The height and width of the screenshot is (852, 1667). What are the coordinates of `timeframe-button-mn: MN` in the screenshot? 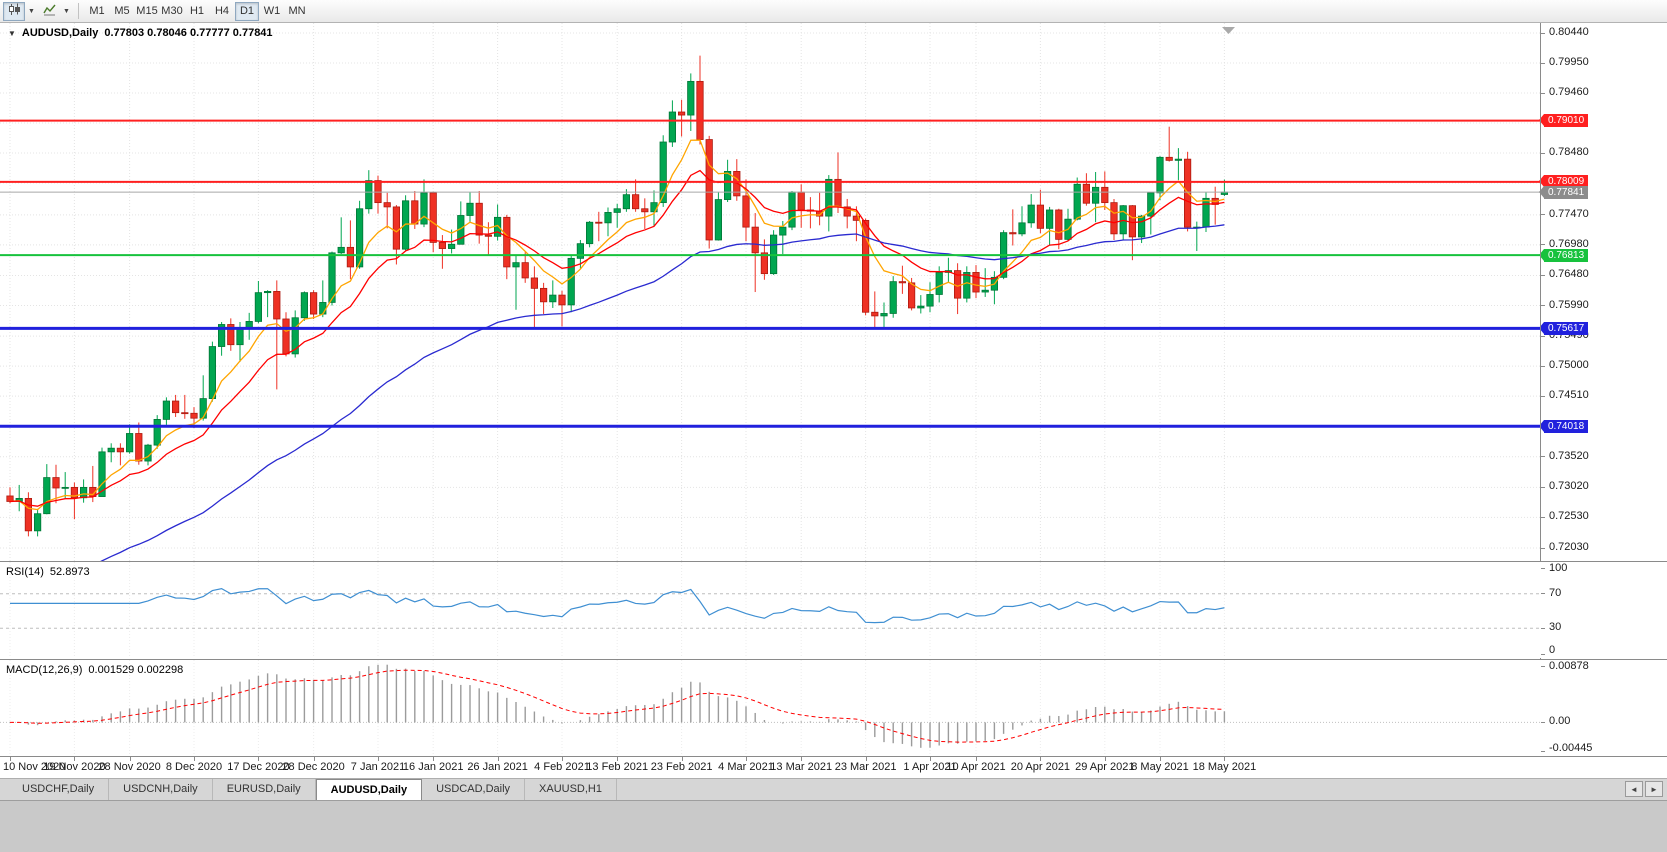 It's located at (297, 11).